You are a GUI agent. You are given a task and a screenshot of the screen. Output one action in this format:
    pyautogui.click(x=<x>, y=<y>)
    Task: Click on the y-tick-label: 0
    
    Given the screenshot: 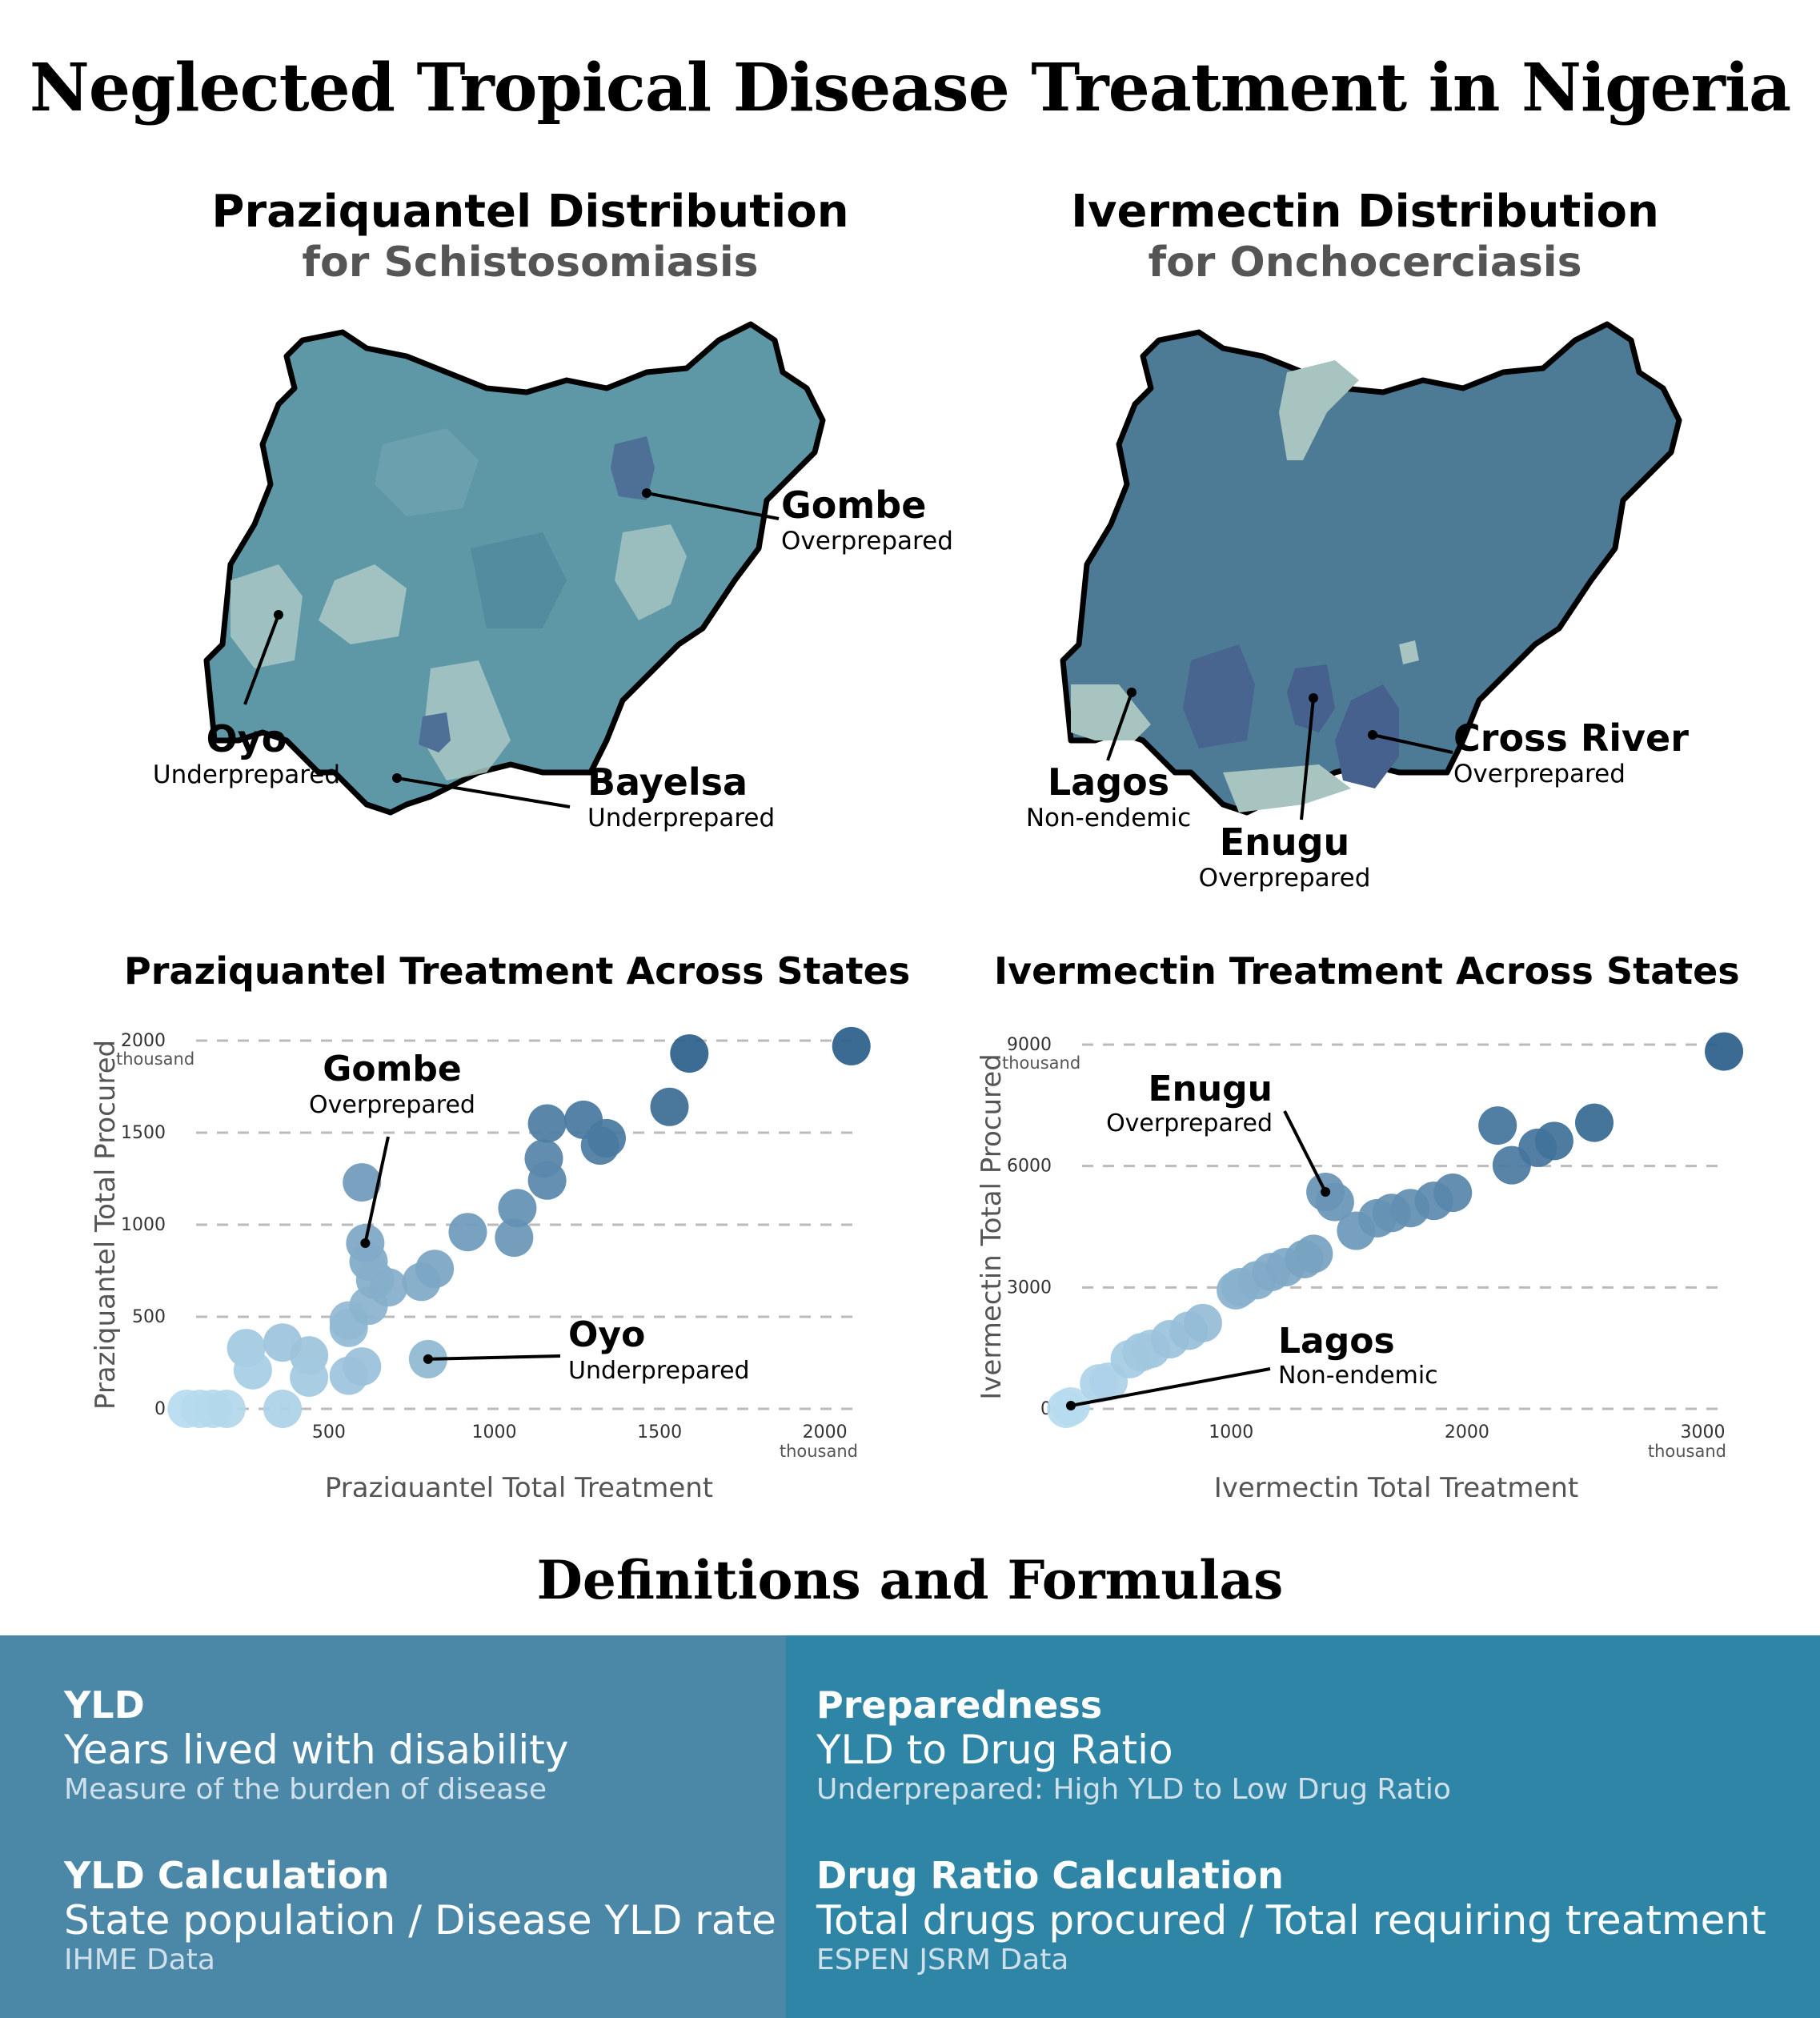 What is the action you would take?
    pyautogui.click(x=160, y=1409)
    